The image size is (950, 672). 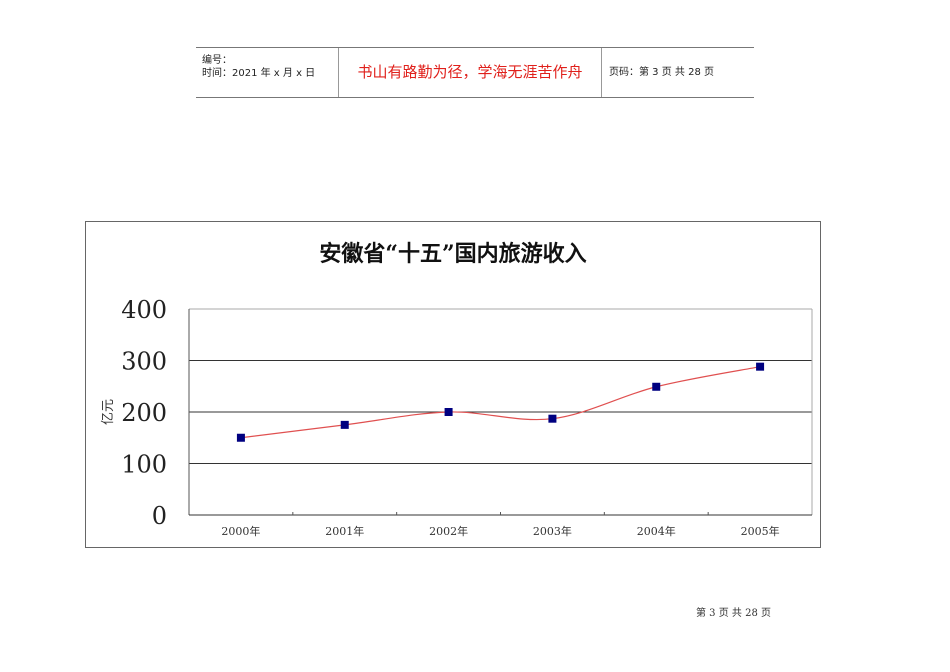 I want to click on footer-page-info: 第 3 页 共 28 页, so click(x=733, y=613).